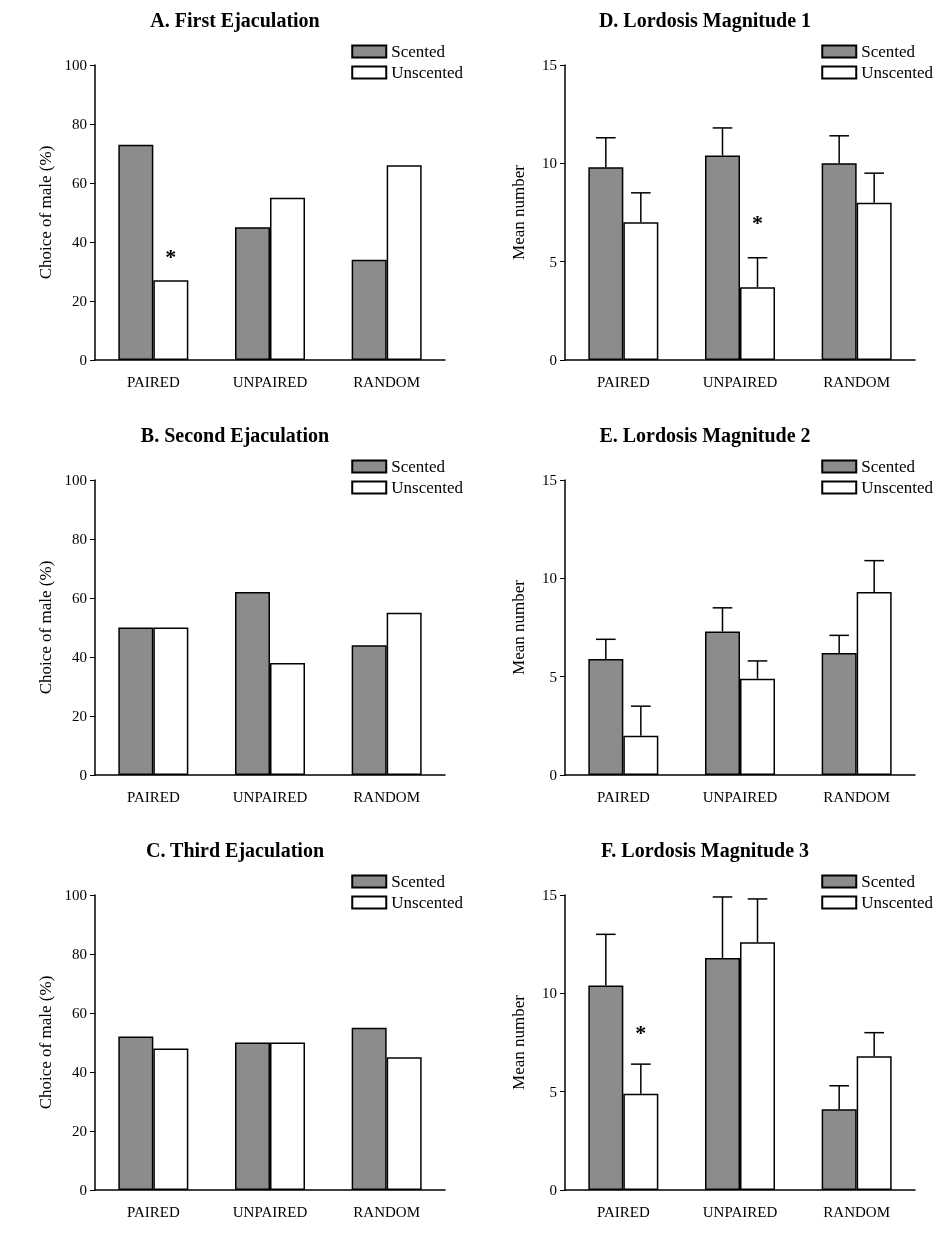  I want to click on chart-title: B. Second Ejaculation, so click(235, 435).